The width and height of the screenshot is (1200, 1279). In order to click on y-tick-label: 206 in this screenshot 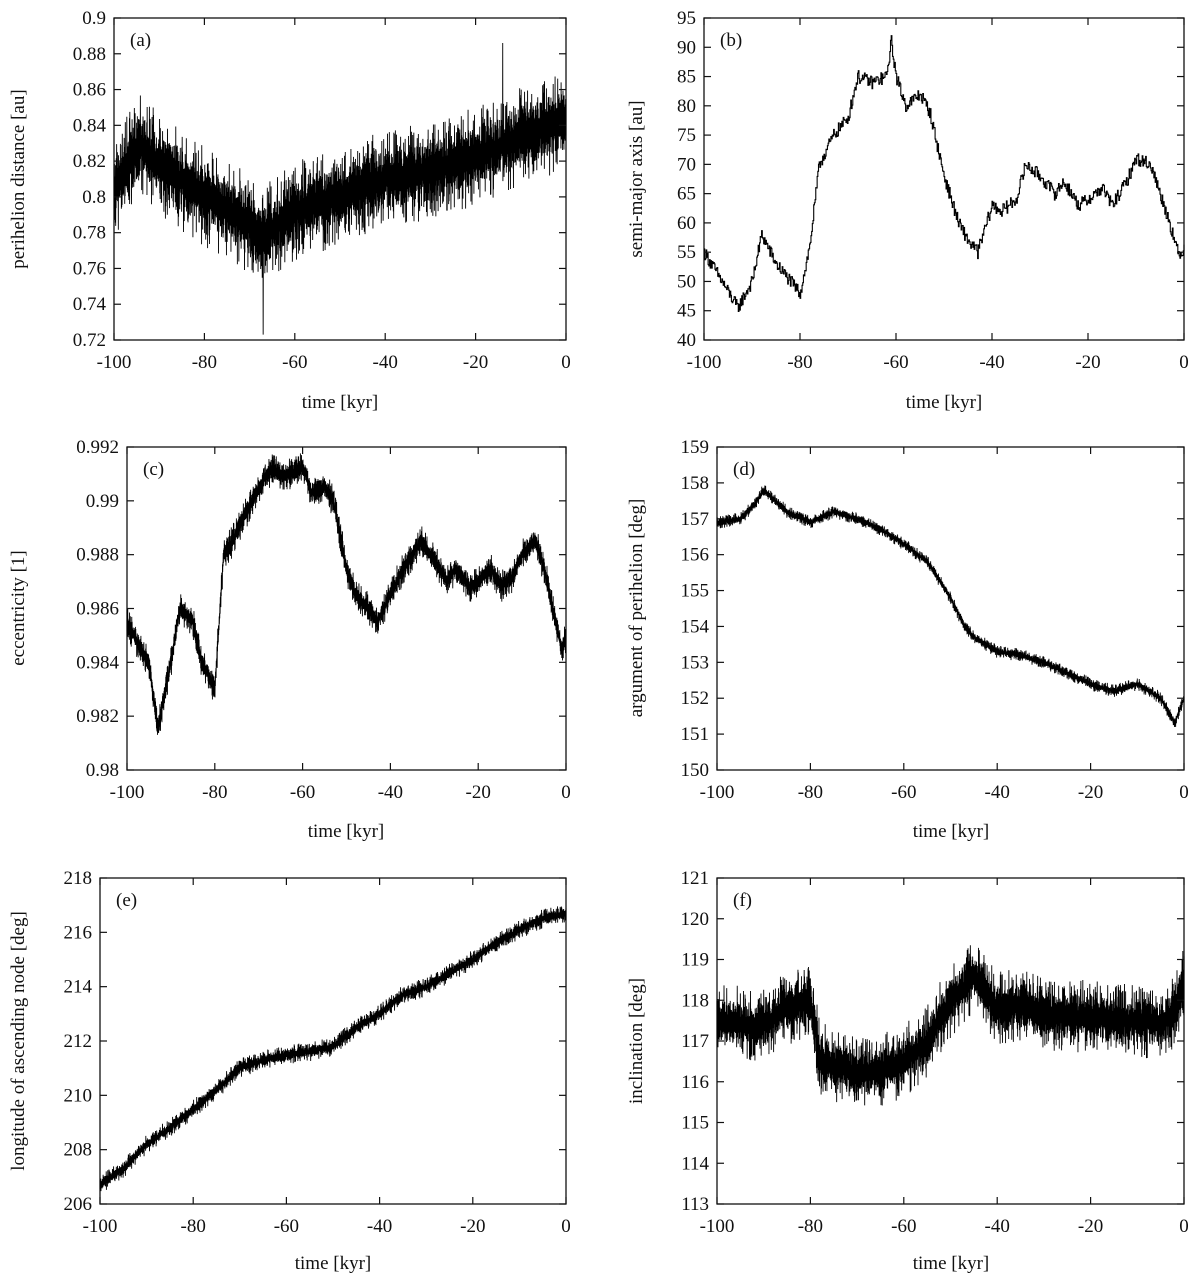, I will do `click(78, 1204)`.